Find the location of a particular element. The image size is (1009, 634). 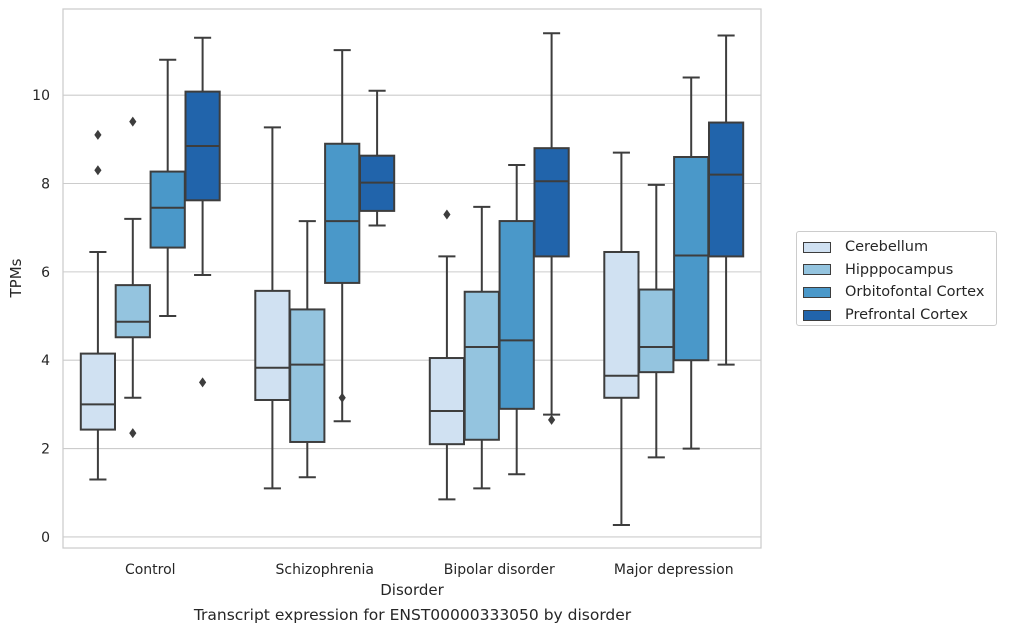

legend-label: Hipppocampus is located at coordinates (899, 269).